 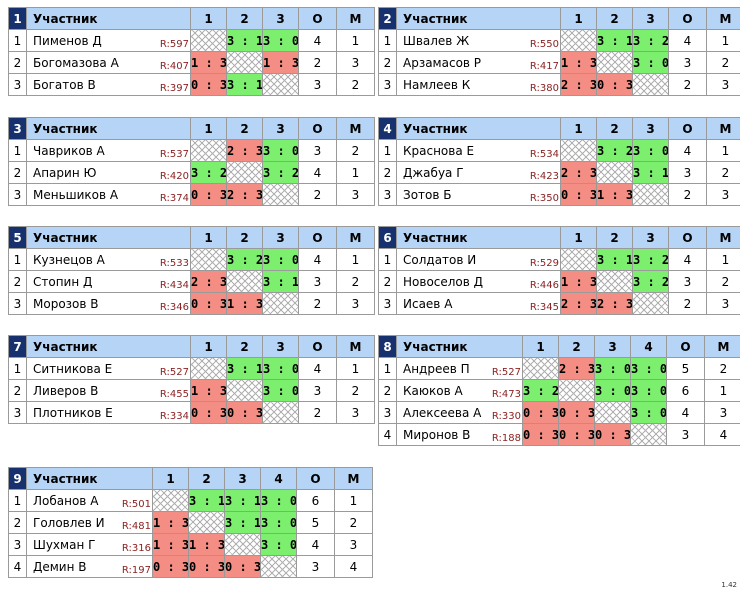 I want to click on player-rating: R:434, so click(x=174, y=285).